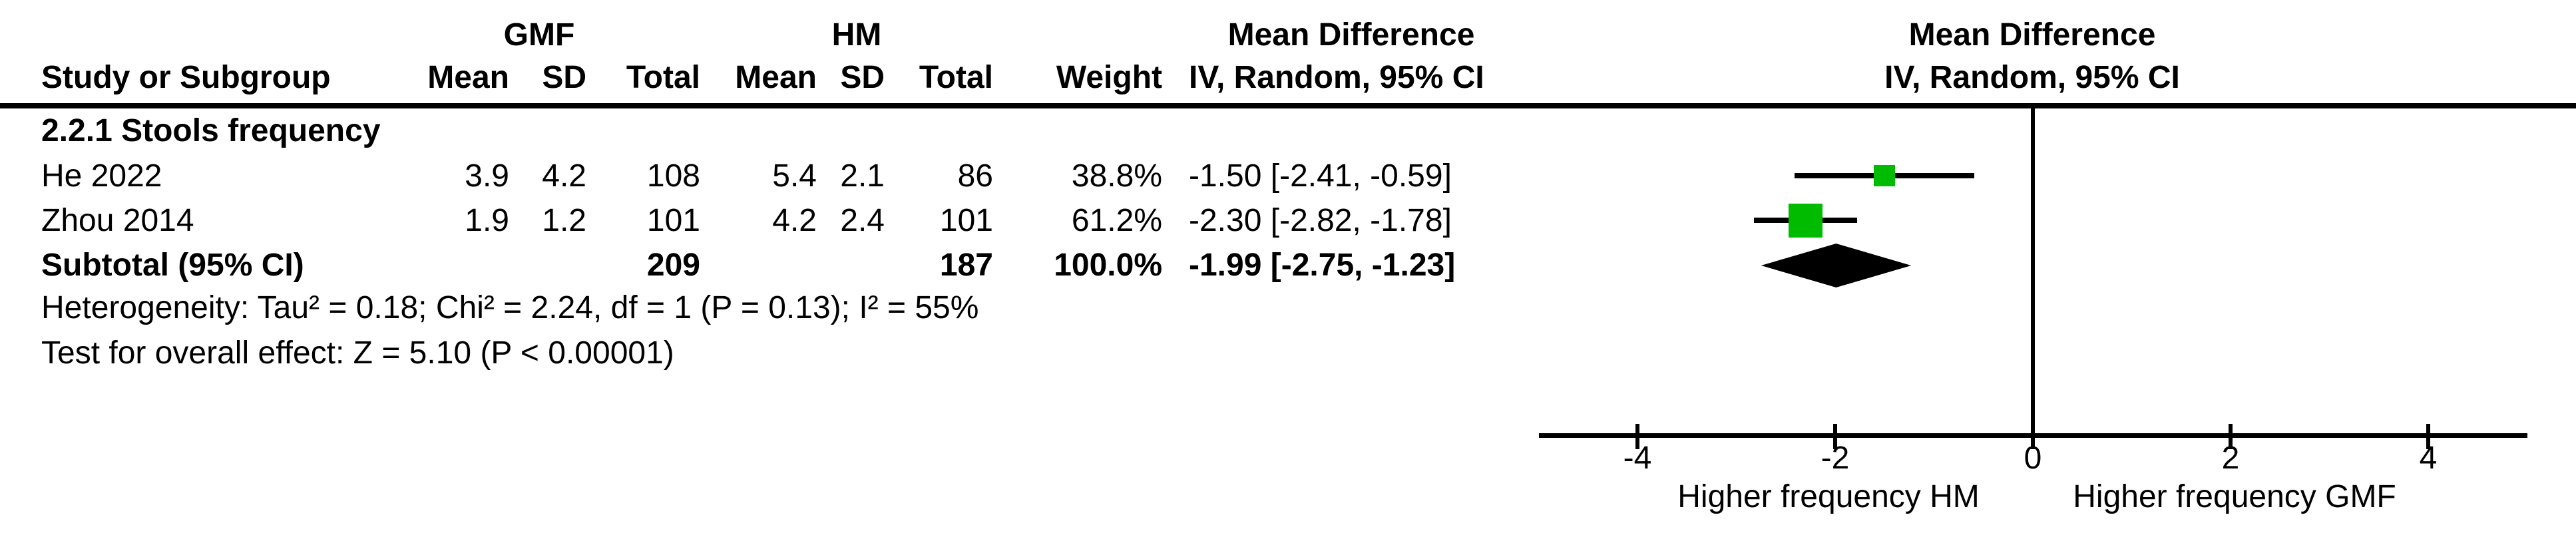 The height and width of the screenshot is (547, 2576). Describe the element at coordinates (794, 220) in the screenshot. I see `hm-mean-cell: 4.2` at that location.